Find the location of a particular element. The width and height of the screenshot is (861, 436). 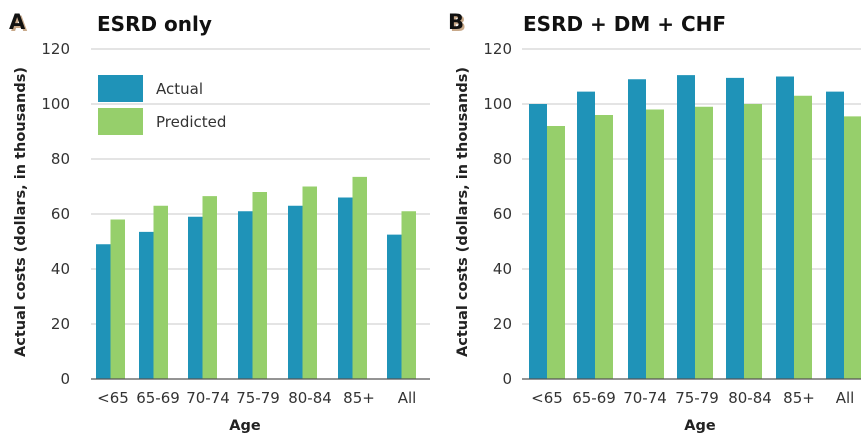

panel-a-x-tick-labels: <65 65-69 70-74 75-79 80-84 85+ All is located at coordinates (256, 398).